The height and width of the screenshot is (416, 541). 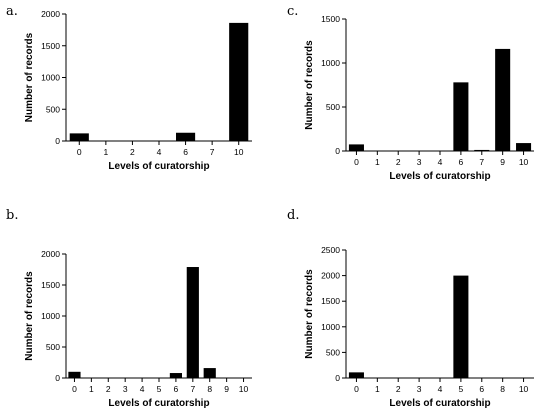 What do you see at coordinates (293, 11) in the screenshot?
I see `panel-letter: c.` at bounding box center [293, 11].